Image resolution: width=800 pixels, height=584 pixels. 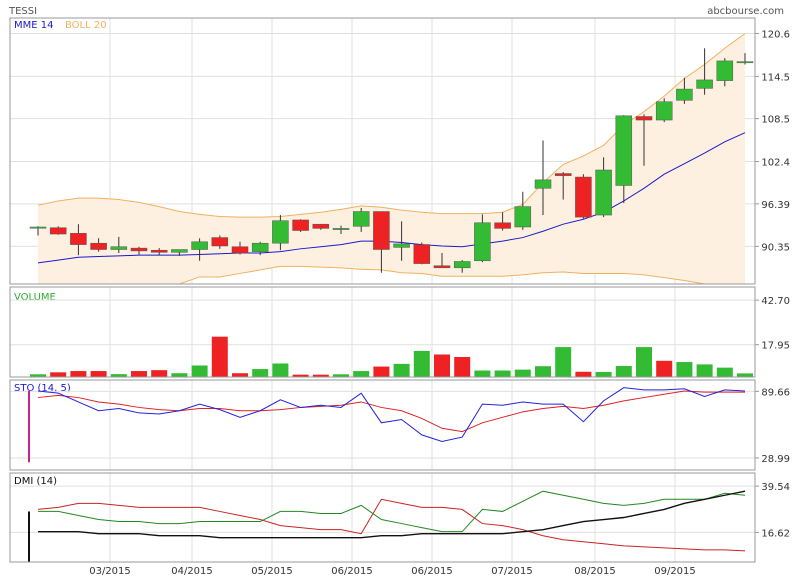 I want to click on xtick-label-4: 06/2015, so click(x=432, y=571).